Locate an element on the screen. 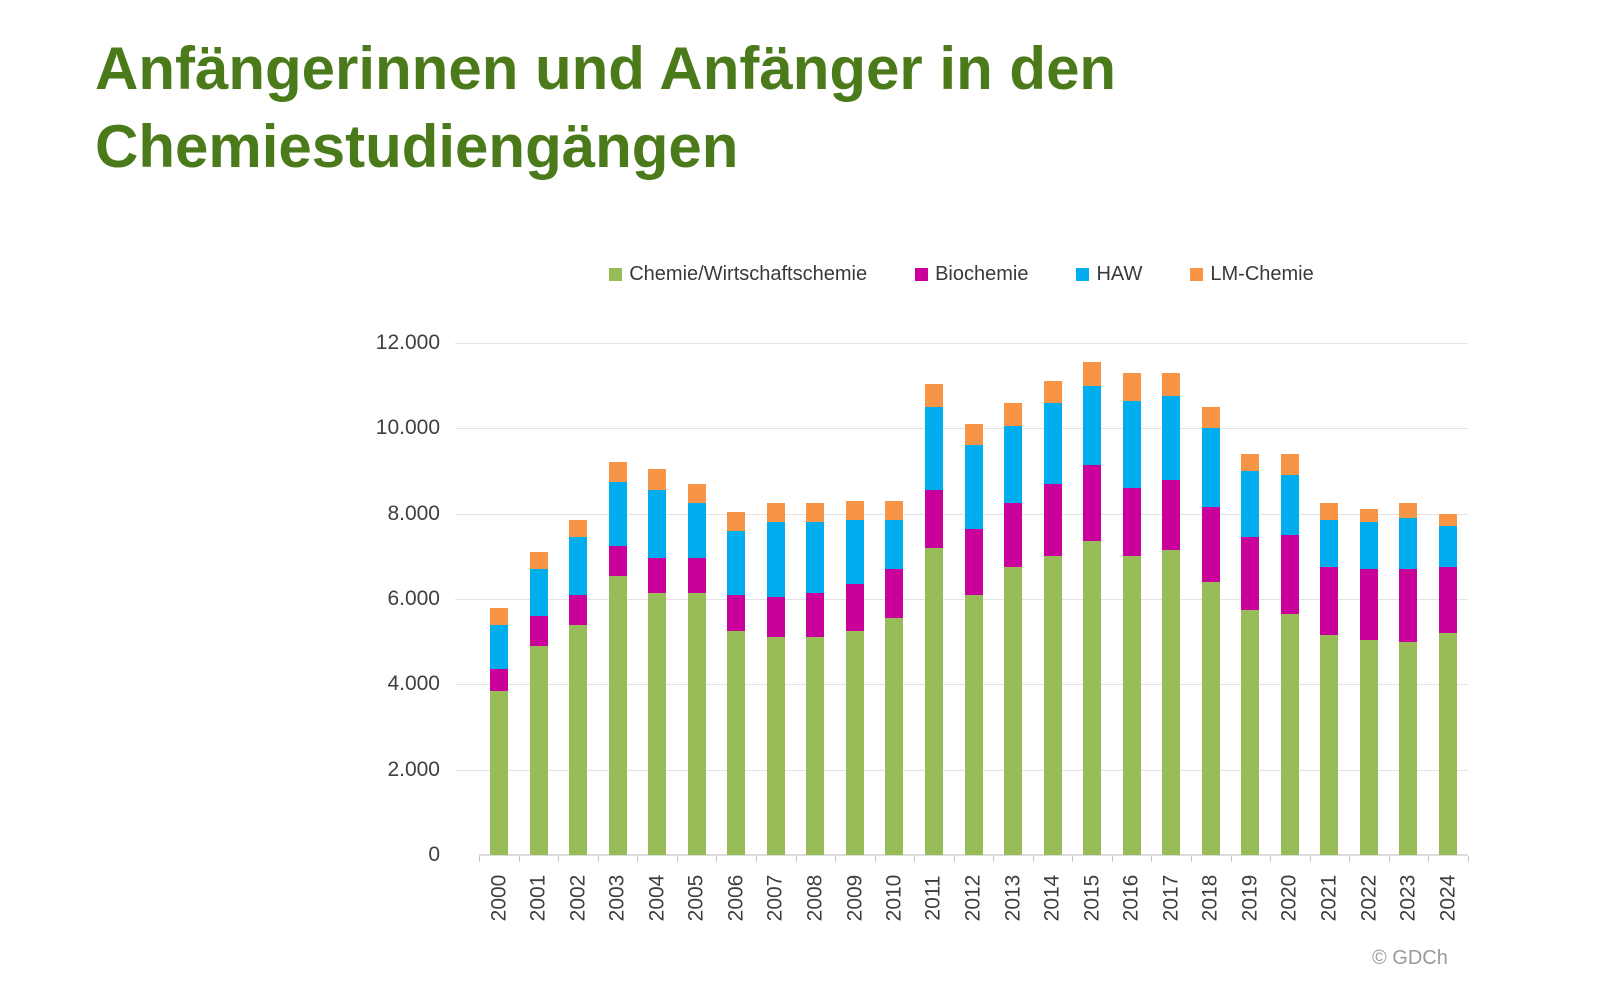 This screenshot has height=1005, width=1624. bar-segment-2023-chemie-wirtschaftschemie is located at coordinates (1408, 748).